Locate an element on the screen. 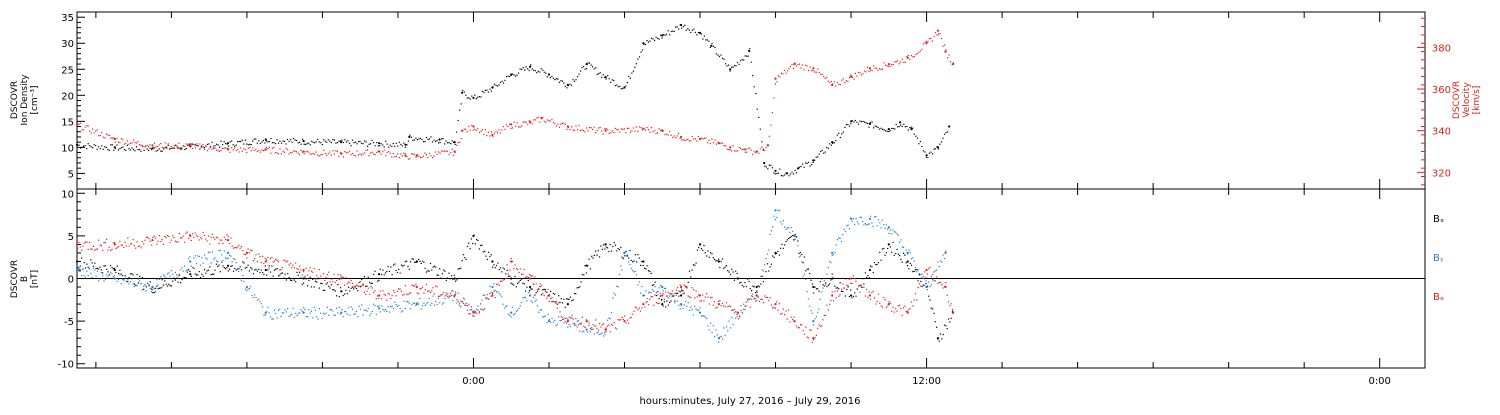  ion-density-label-line: DSCOVR is located at coordinates (15, 100).